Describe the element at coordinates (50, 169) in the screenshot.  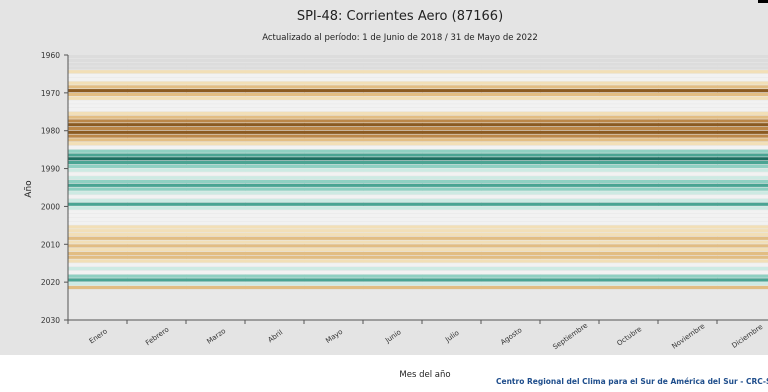
I see `y-tick-label: 1990` at that location.